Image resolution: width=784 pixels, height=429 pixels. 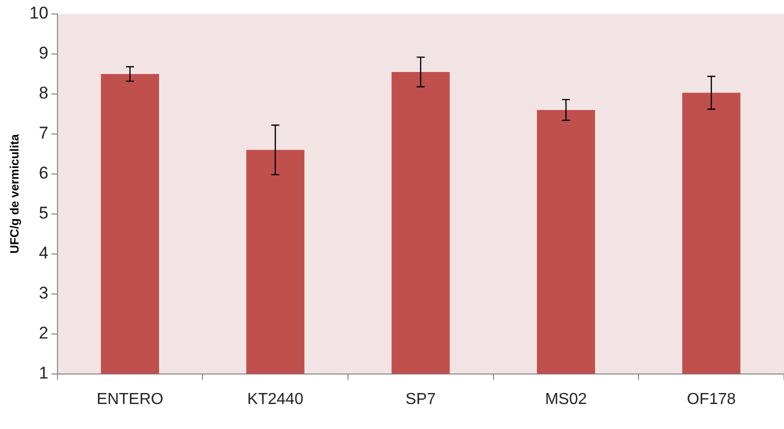 I want to click on x-tick-label: SP7, so click(x=421, y=399).